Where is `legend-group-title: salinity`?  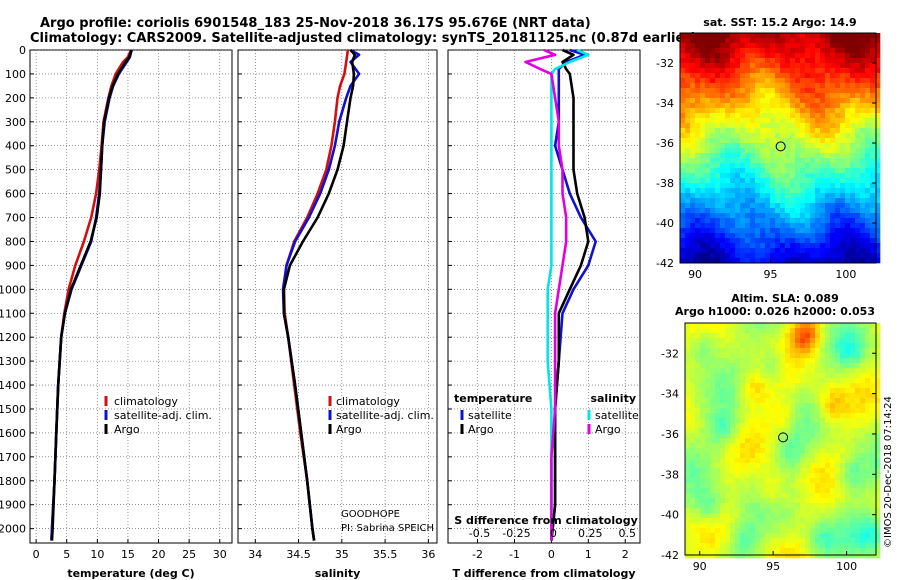
legend-group-title: salinity is located at coordinates (613, 398).